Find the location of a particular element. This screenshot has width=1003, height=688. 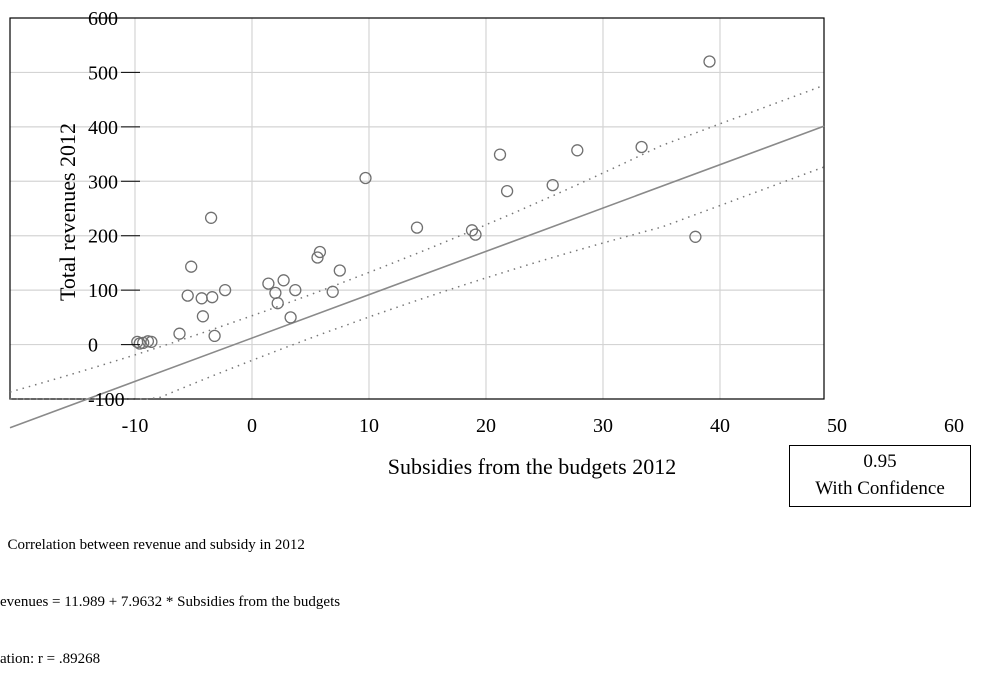

y-tick-label: -100 is located at coordinates (106, 400).